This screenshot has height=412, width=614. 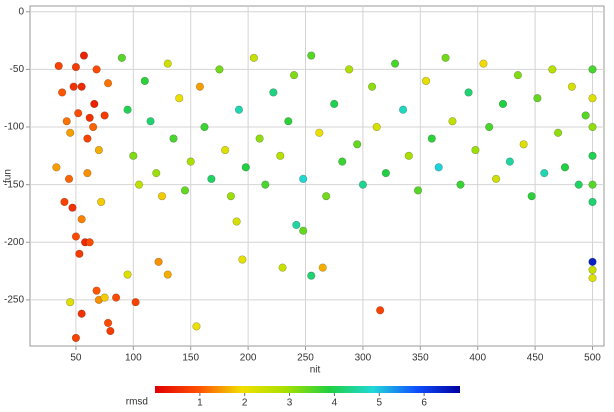 I want to click on colorbar-tick-label: 1, so click(x=200, y=403).